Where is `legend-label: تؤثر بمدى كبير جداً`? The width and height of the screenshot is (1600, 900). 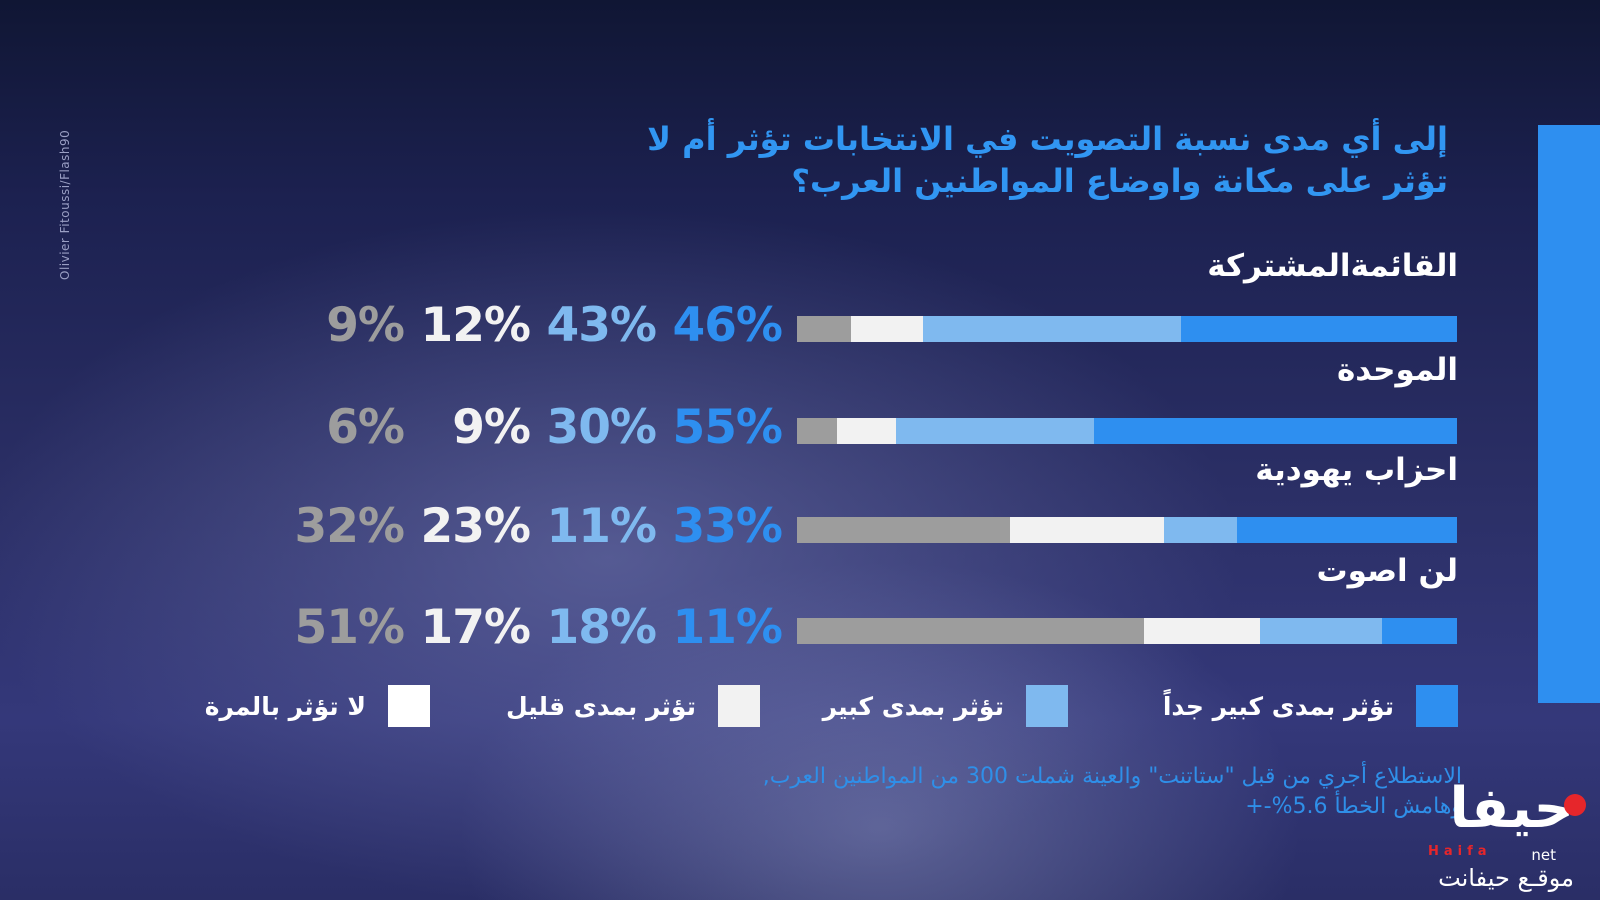 legend-label: تؤثر بمدى كبير جداً is located at coordinates (1278, 706).